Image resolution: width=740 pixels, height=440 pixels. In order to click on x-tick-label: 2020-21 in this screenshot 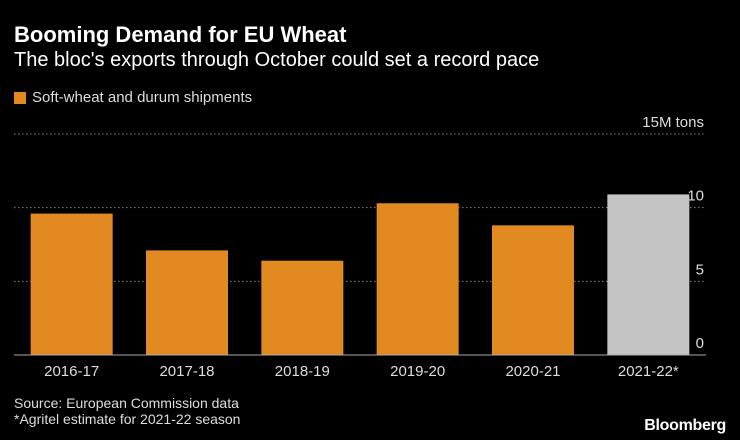, I will do `click(532, 371)`.